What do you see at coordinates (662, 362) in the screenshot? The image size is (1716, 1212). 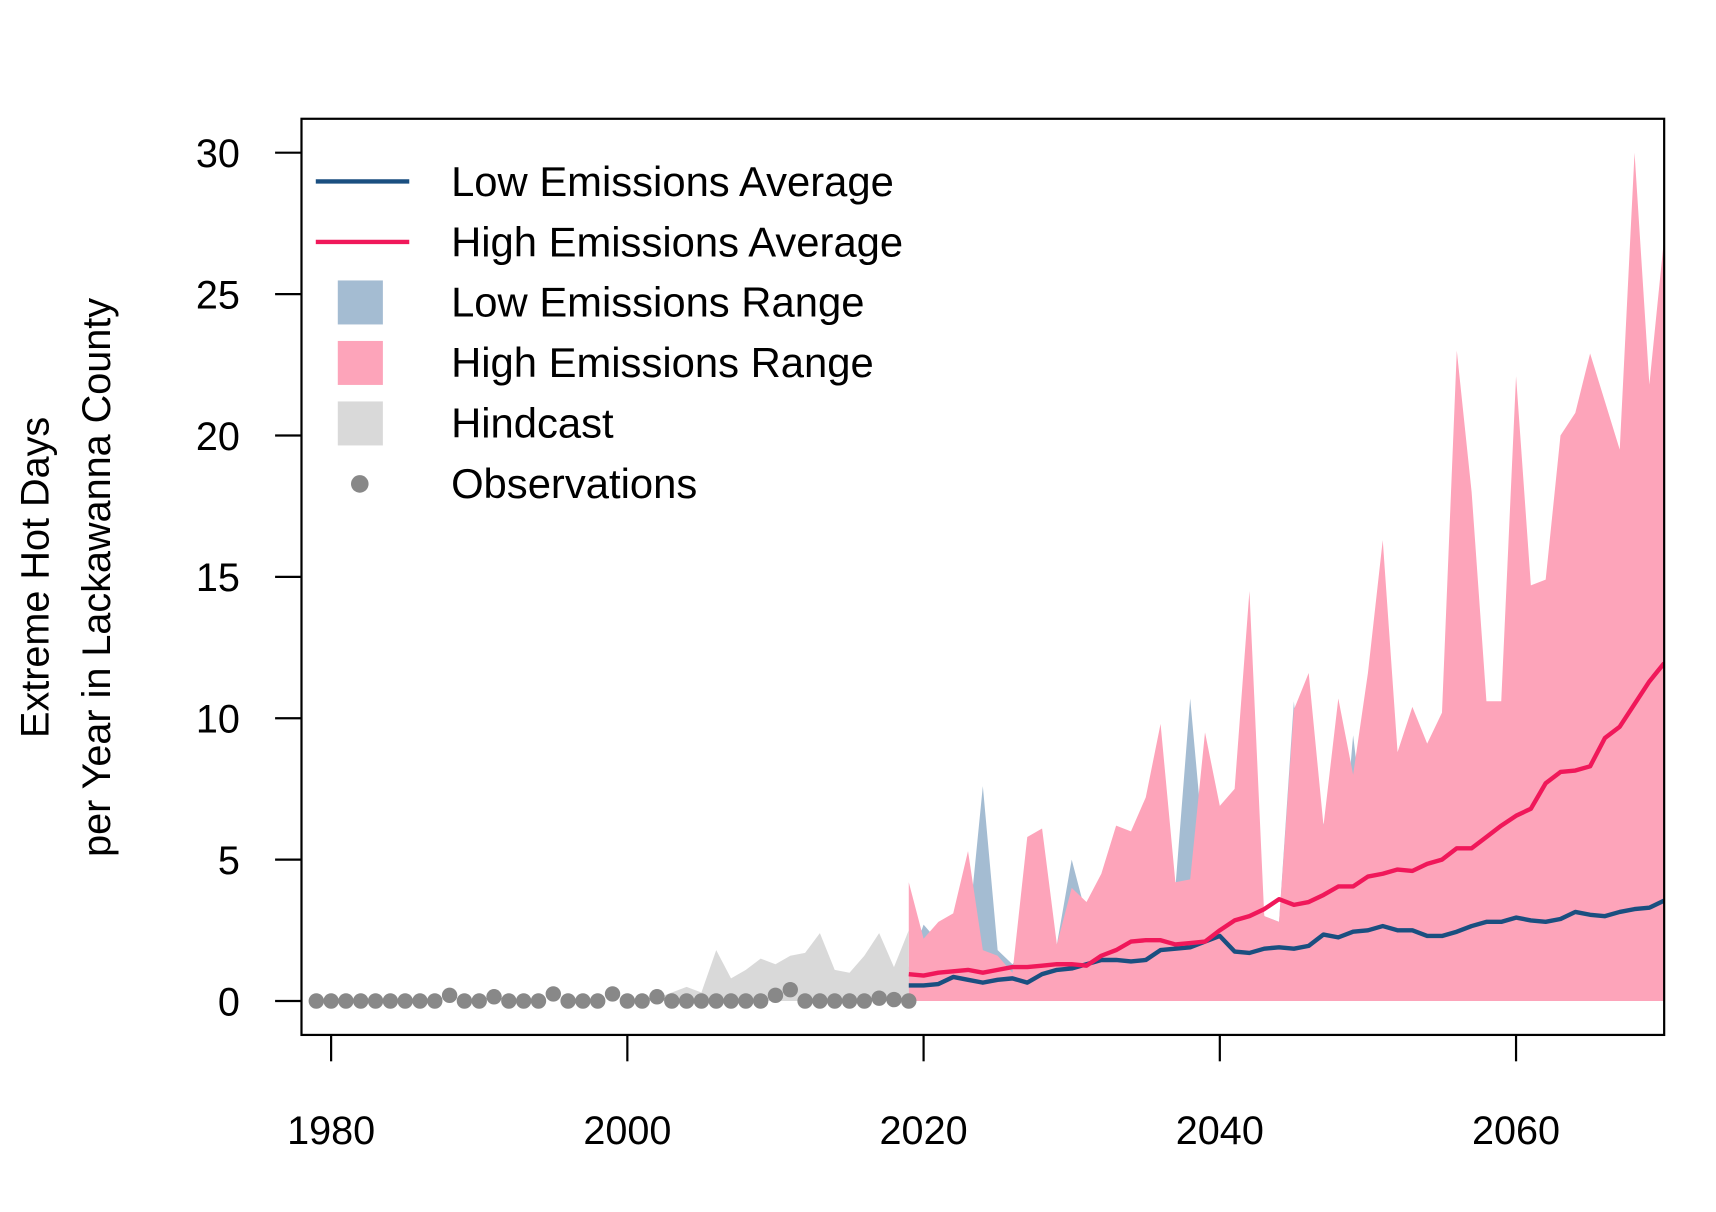 I see `legend-label: High Emissions Range` at bounding box center [662, 362].